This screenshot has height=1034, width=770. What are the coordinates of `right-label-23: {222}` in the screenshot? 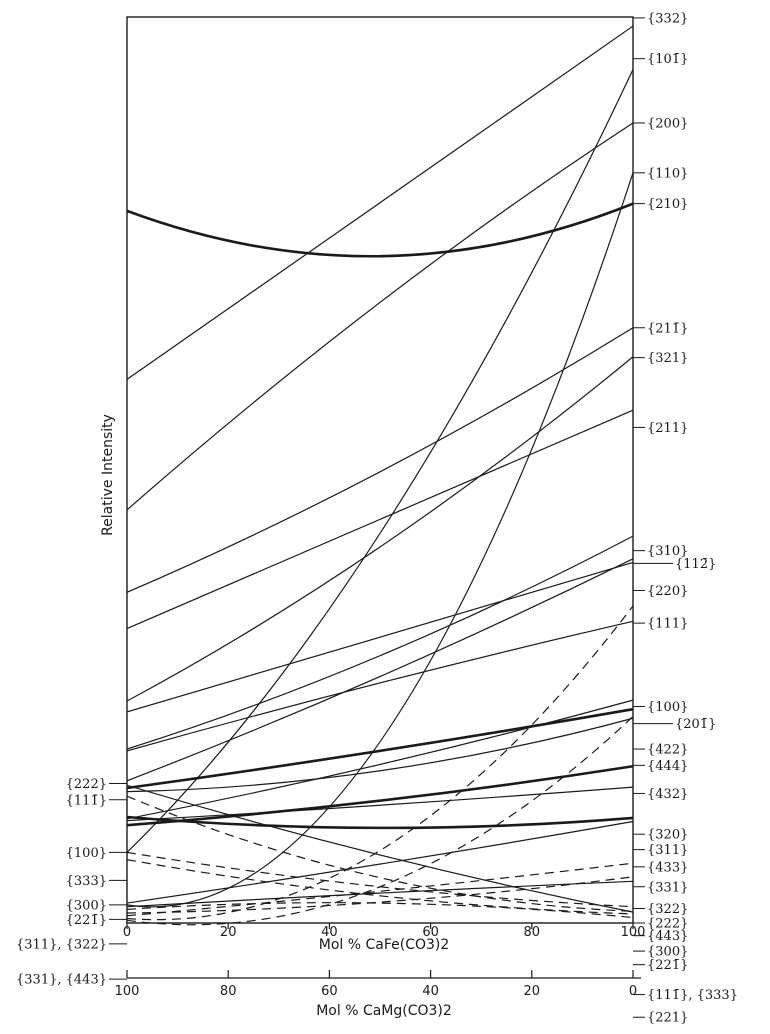 It's located at (667, 924).